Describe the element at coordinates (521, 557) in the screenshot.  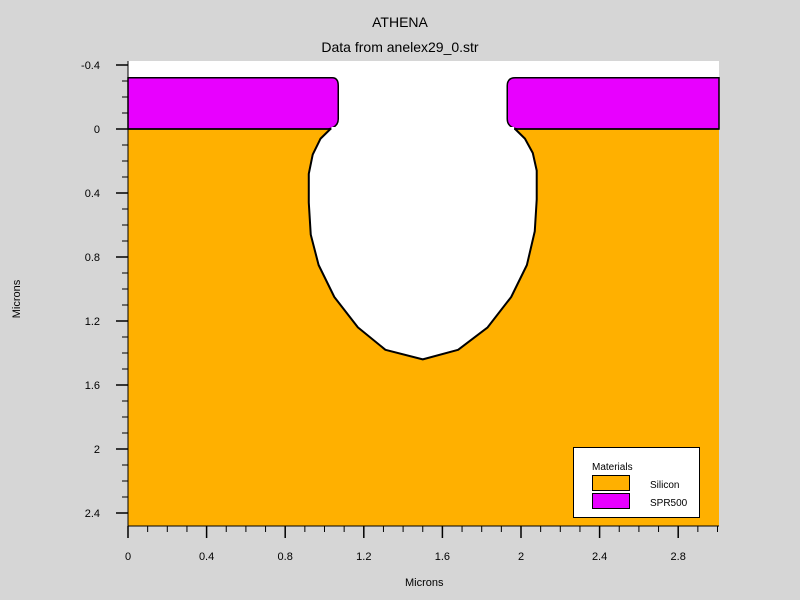
I see `x-tick-label: 2` at that location.